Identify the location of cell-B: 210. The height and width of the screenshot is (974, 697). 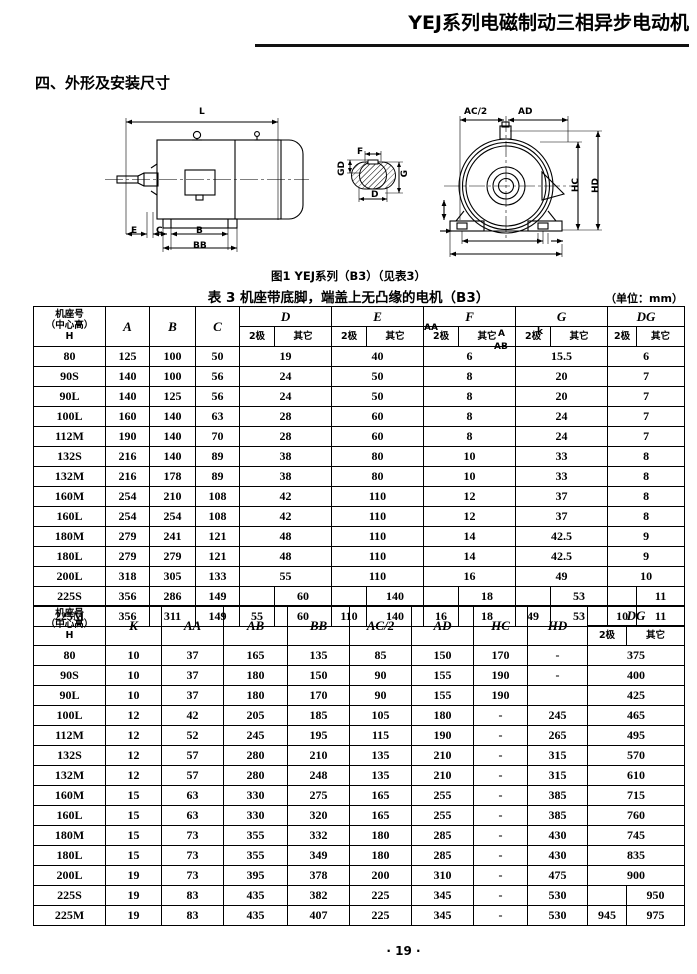
(172, 496).